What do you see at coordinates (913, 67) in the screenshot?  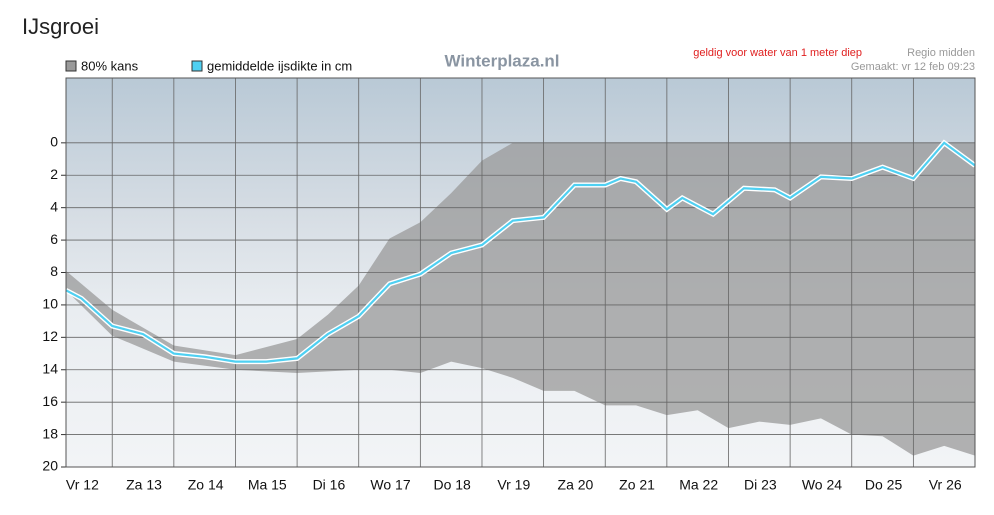 I see `made: Gemaakt: vr 12 feb 09:23` at bounding box center [913, 67].